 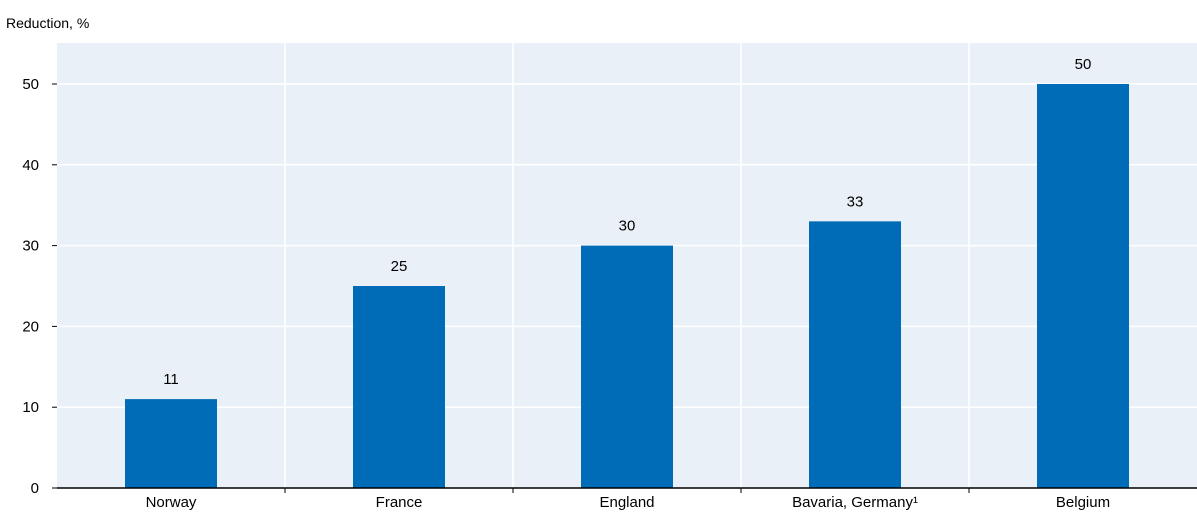 I want to click on data-label: 25, so click(x=399, y=266).